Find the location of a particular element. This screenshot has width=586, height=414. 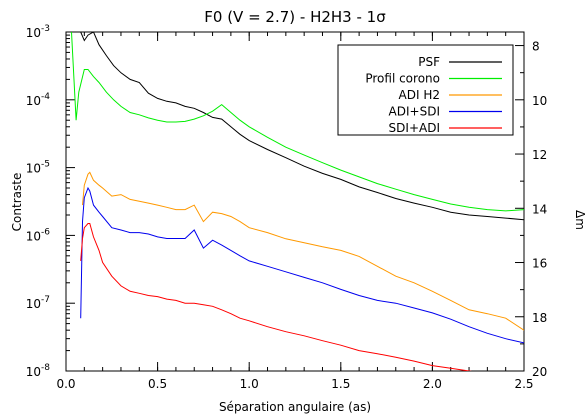

x-tick-label: 2.0 is located at coordinates (432, 384).